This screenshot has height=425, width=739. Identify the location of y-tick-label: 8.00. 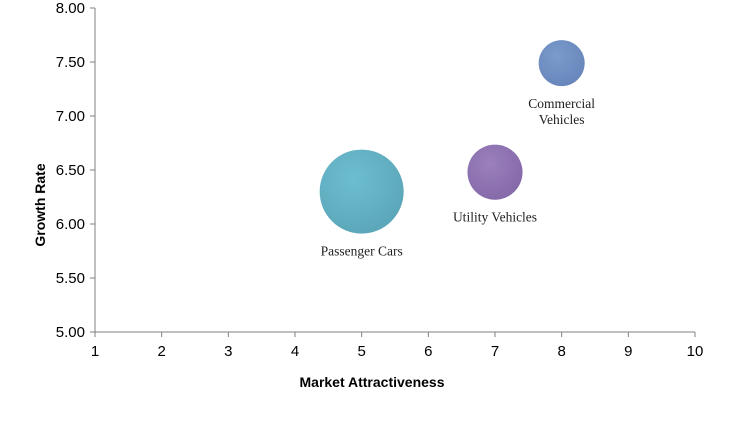
(70, 8).